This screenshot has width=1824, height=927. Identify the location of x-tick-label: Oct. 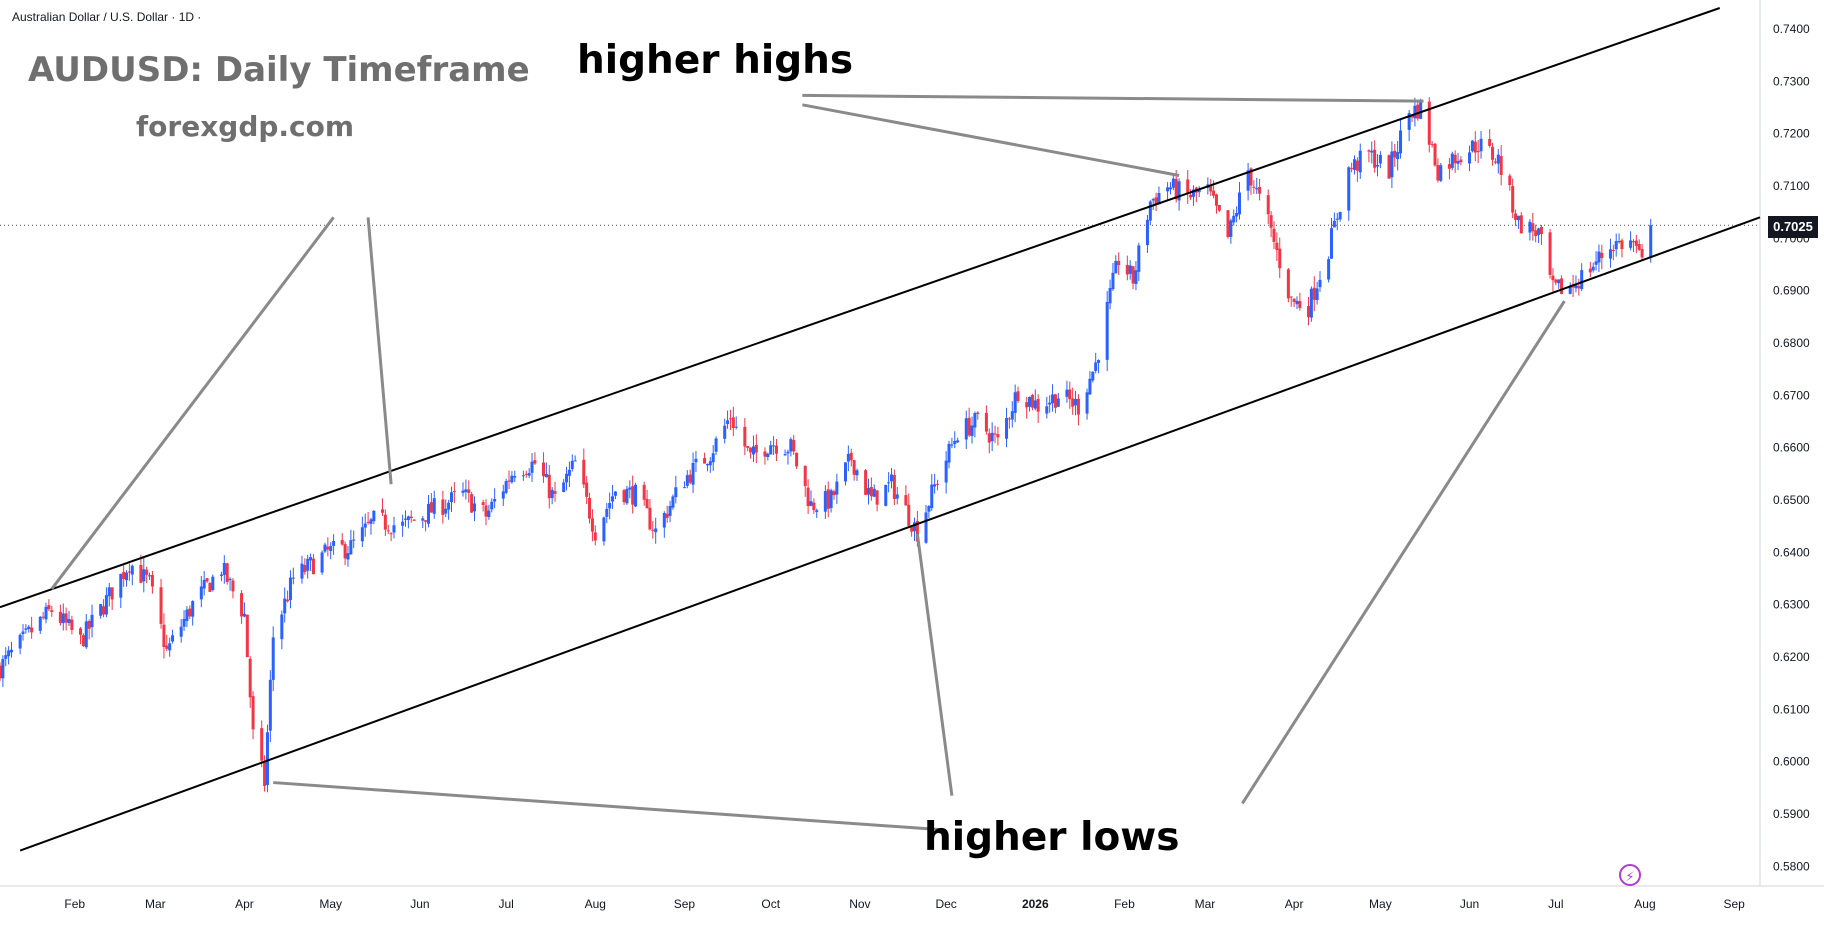
(770, 904).